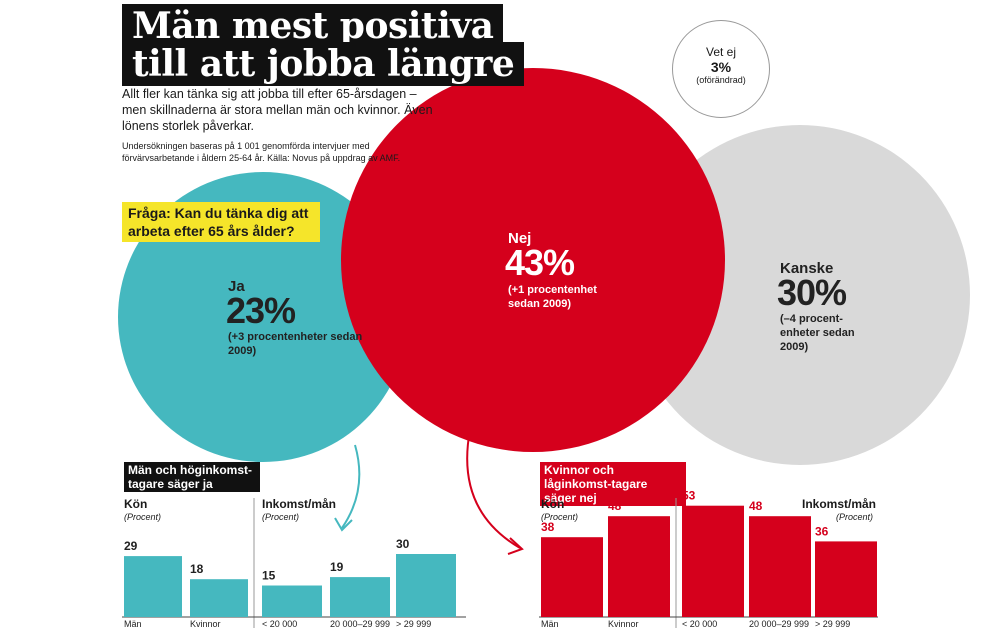 The image size is (1000, 630). What do you see at coordinates (403, 544) in the screenshot?
I see `bar-value-label: 30` at bounding box center [403, 544].